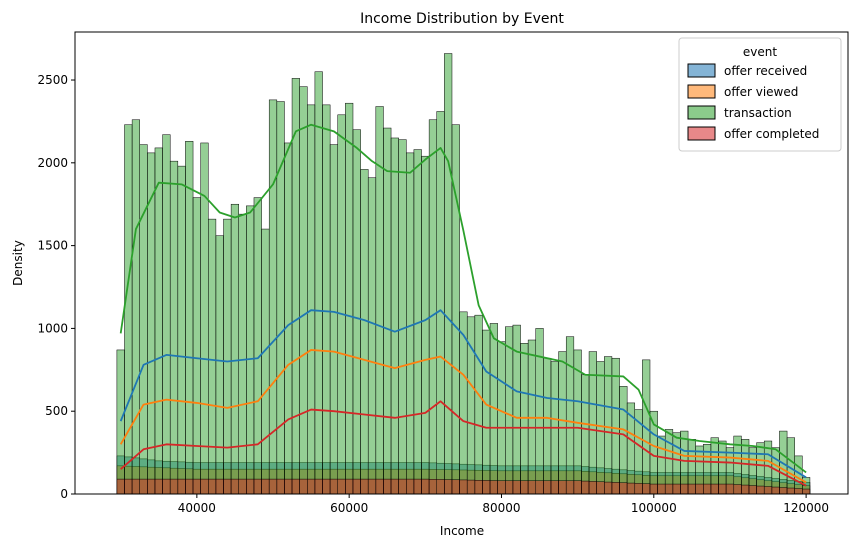  What do you see at coordinates (701, 91) in the screenshot?
I see `legend-swatch-offer-viewed` at bounding box center [701, 91].